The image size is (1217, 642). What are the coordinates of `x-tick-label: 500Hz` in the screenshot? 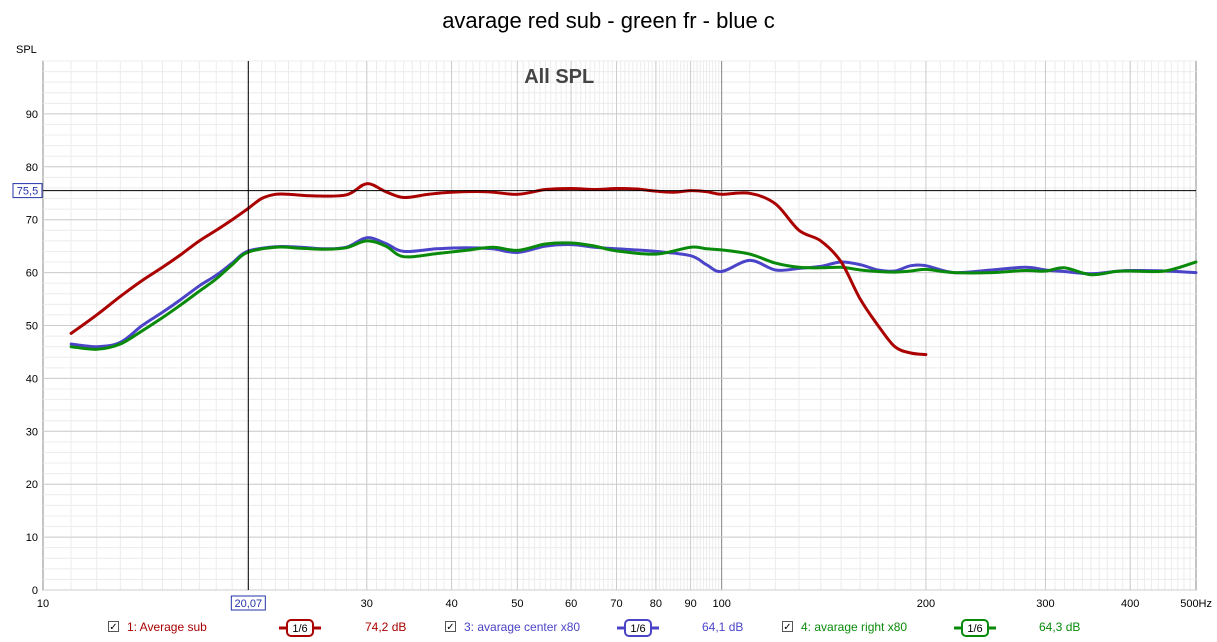 It's located at (1196, 604).